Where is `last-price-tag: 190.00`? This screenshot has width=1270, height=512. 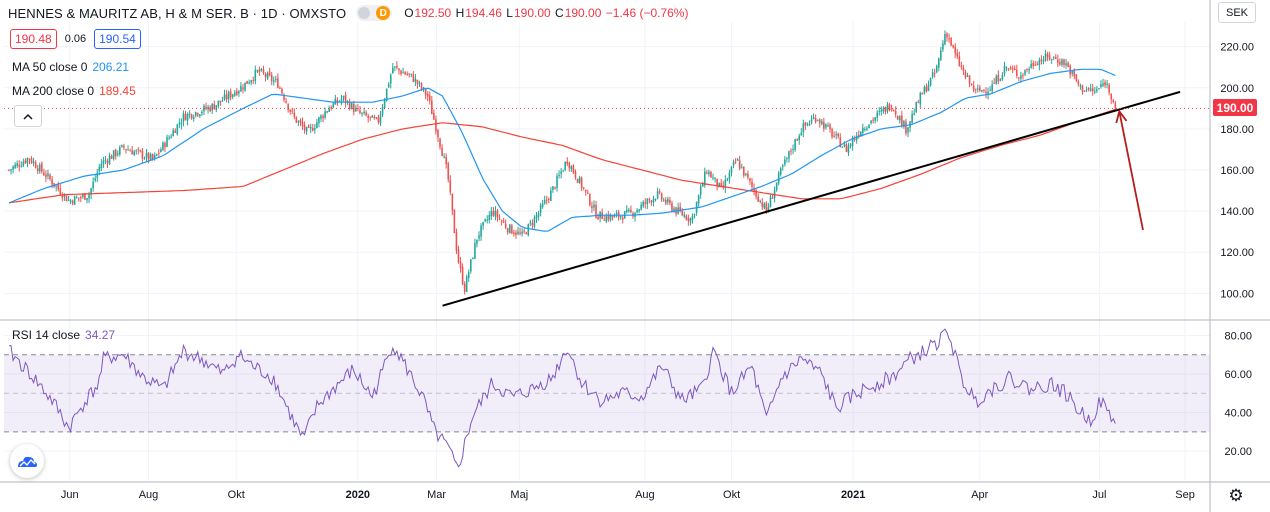 last-price-tag: 190.00 is located at coordinates (1235, 107).